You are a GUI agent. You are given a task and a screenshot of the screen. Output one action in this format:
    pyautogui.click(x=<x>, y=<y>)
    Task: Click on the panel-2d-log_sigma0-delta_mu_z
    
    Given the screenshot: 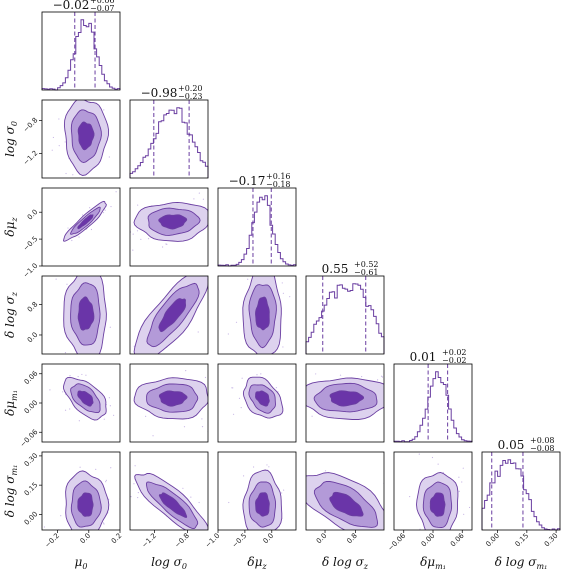 What is the action you would take?
    pyautogui.click(x=169, y=227)
    